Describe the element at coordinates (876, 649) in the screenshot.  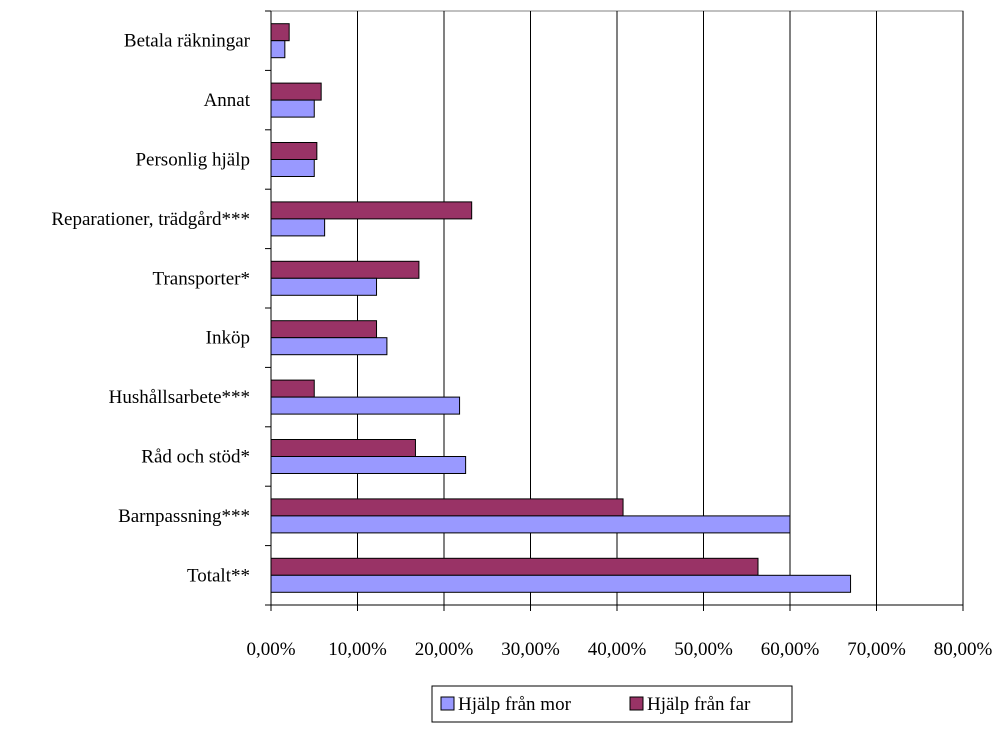
I see `x-tick-label: 70,00%` at that location.